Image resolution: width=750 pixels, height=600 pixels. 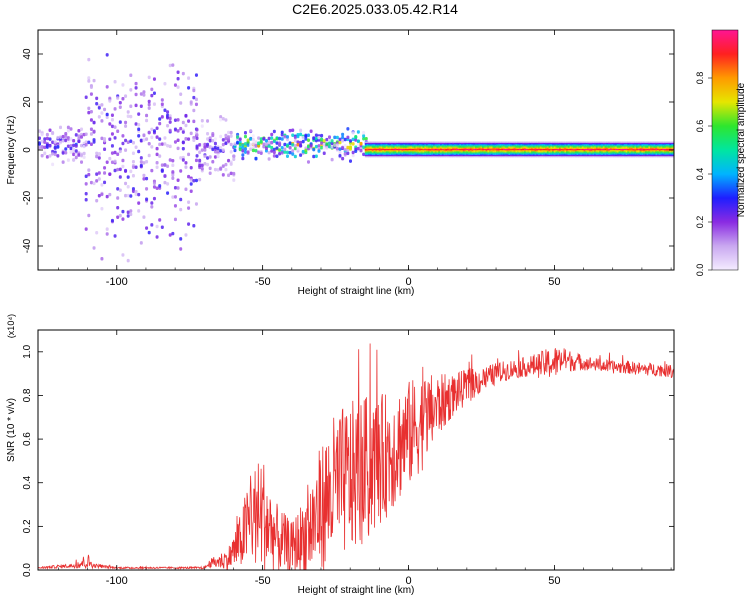 What do you see at coordinates (27, 351) in the screenshot?
I see `y-tick-label: 1.0` at bounding box center [27, 351].